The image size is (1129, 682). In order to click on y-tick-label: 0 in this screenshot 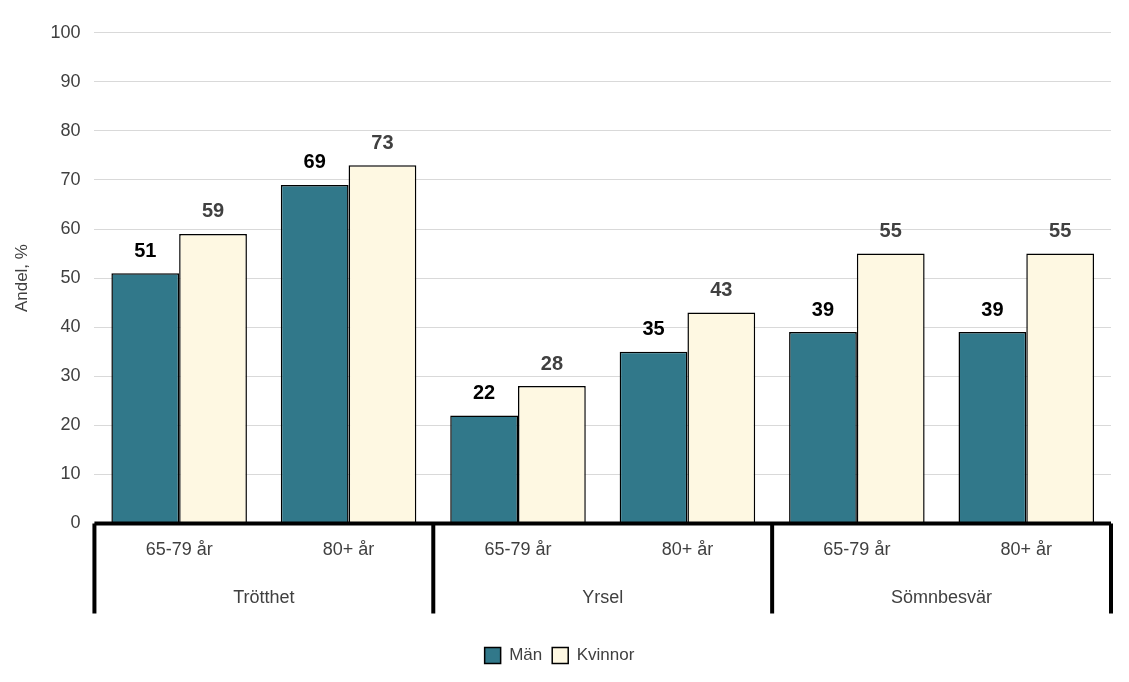, I will do `click(75, 522)`.